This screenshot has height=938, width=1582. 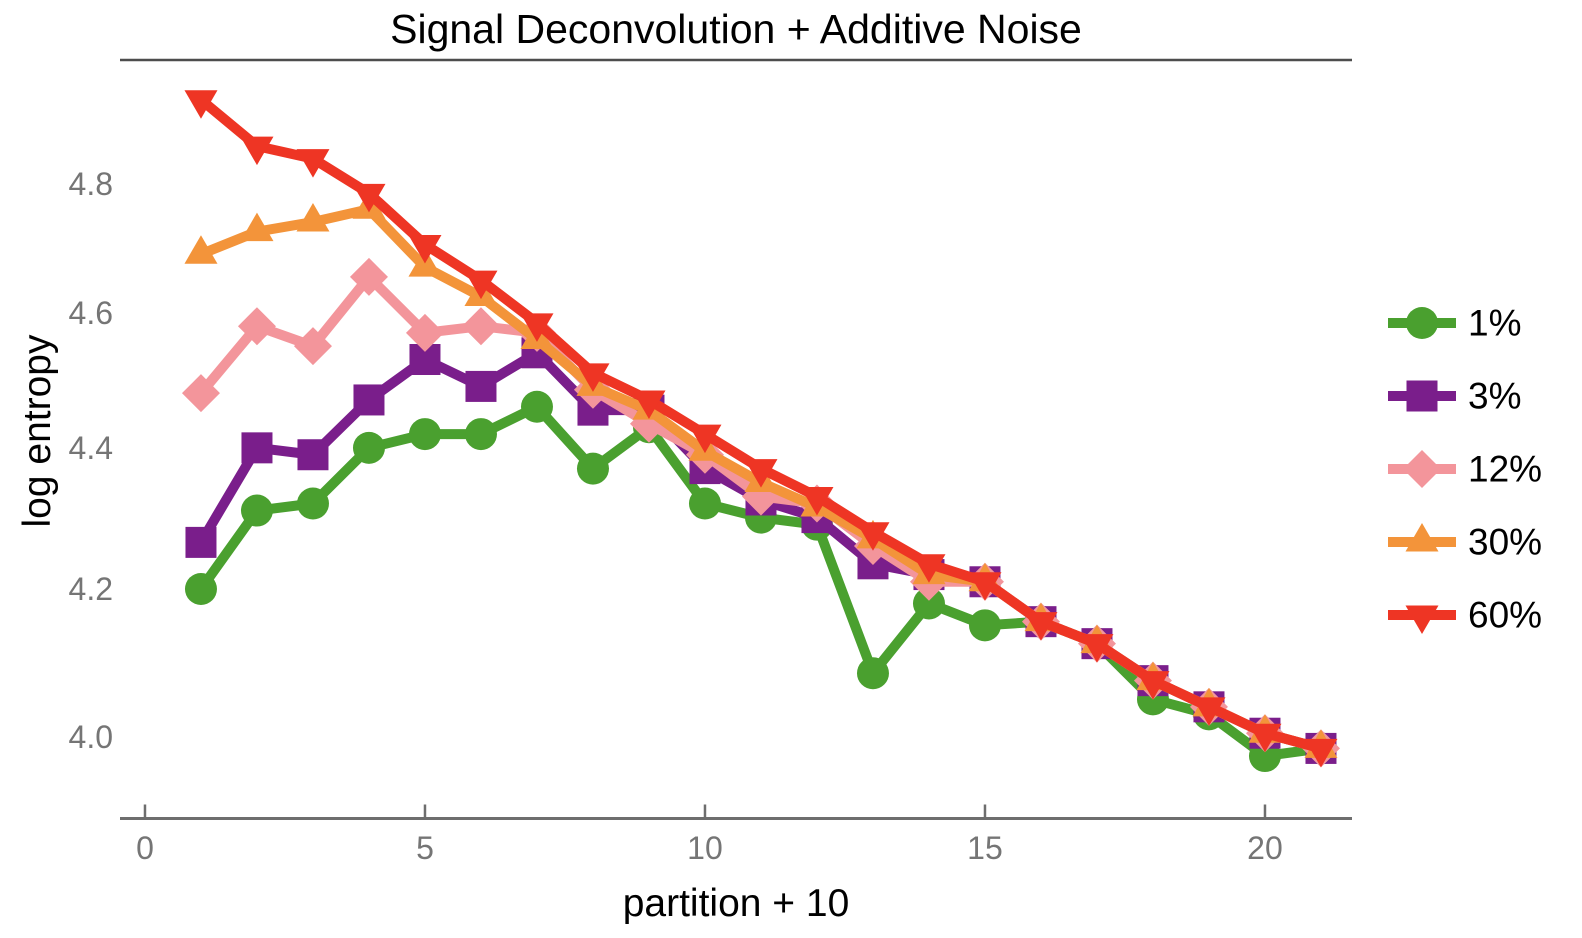 I want to click on legend-label: 3%, so click(x=1494, y=396).